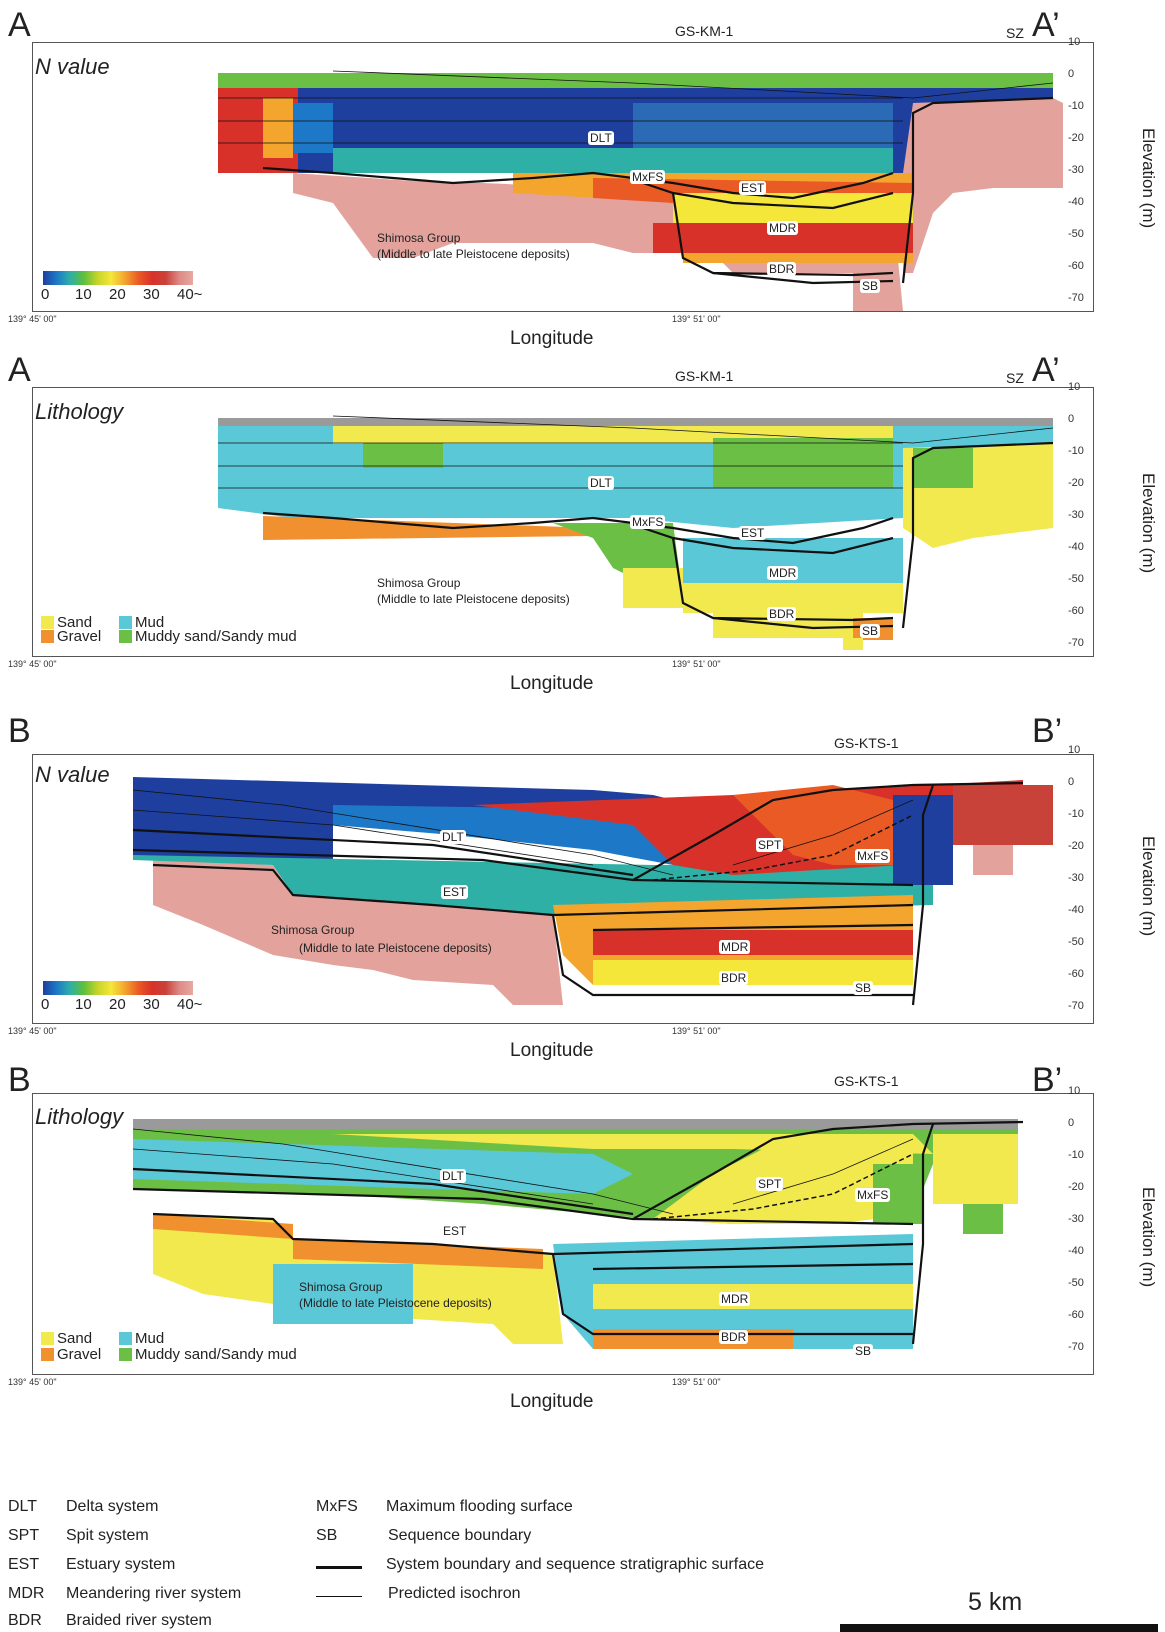  I want to click on x-tick-mid: 139° 51' 00", so click(696, 1382).